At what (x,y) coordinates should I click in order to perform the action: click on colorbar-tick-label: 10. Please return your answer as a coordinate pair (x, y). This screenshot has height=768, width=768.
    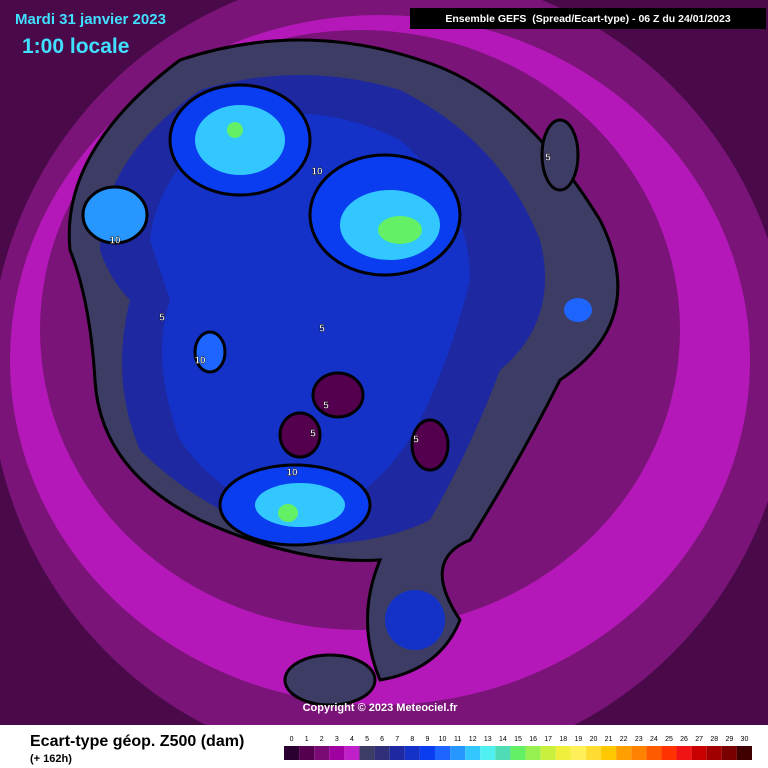
    Looking at the image, I should click on (443, 739).